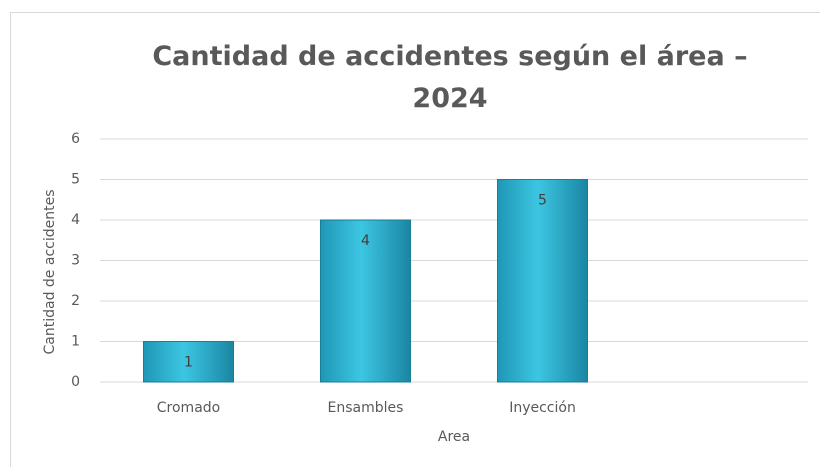 The width and height of the screenshot is (820, 467). Describe the element at coordinates (542, 408) in the screenshot. I see `x-tick-label: Inyección` at that location.